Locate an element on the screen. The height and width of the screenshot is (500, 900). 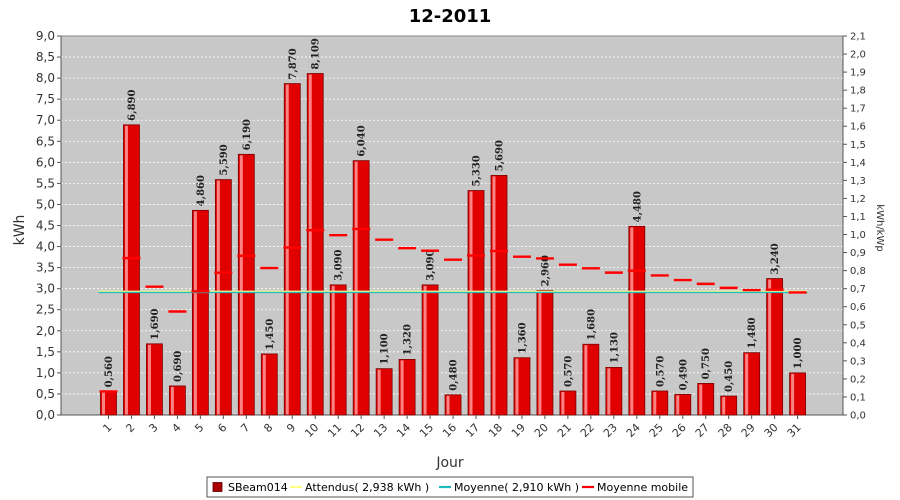
bar-value-label: 0,750 is located at coordinates (706, 363).